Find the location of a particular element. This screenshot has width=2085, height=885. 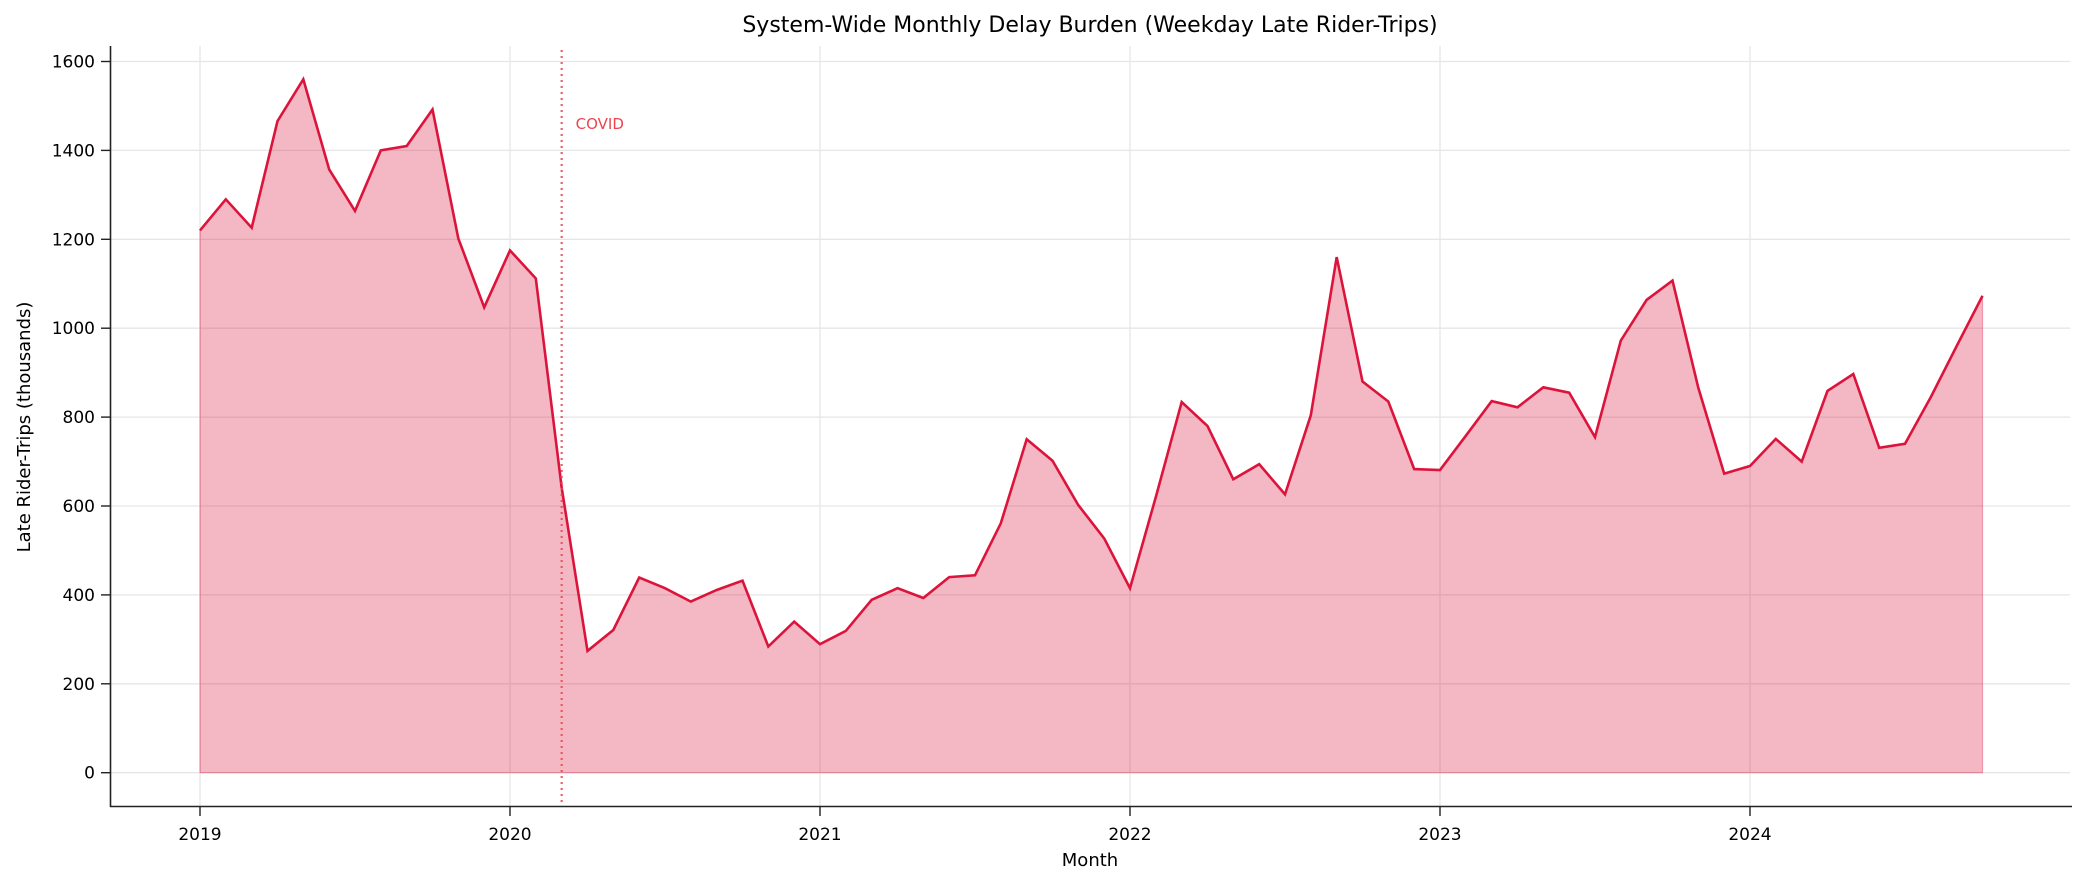

y-tick-label: 1200 is located at coordinates (73, 240).